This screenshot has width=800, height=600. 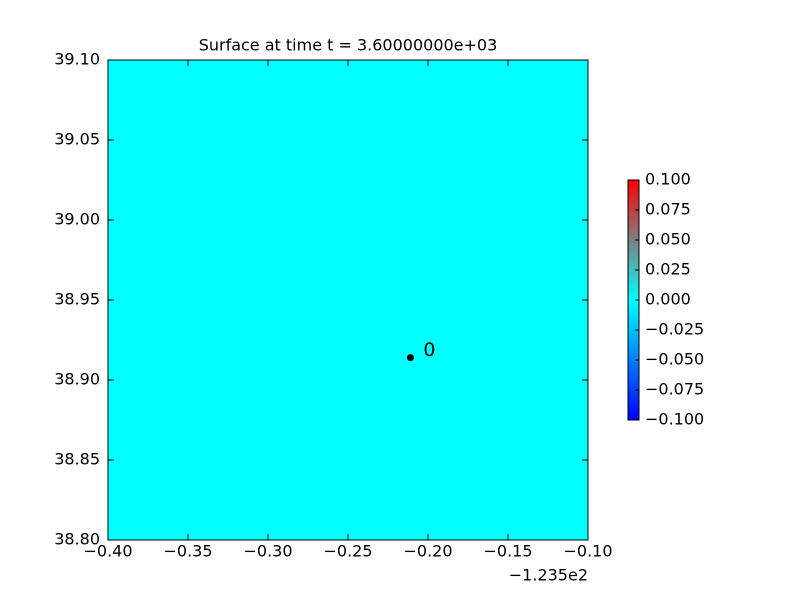 What do you see at coordinates (348, 45) in the screenshot?
I see `chart-title: Surface at time t = 3.60000000e+03` at bounding box center [348, 45].